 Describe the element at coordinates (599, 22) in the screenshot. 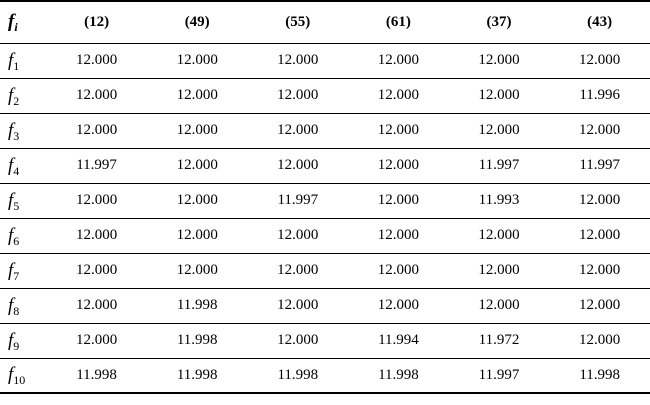

I see `column-header: (43)` at that location.